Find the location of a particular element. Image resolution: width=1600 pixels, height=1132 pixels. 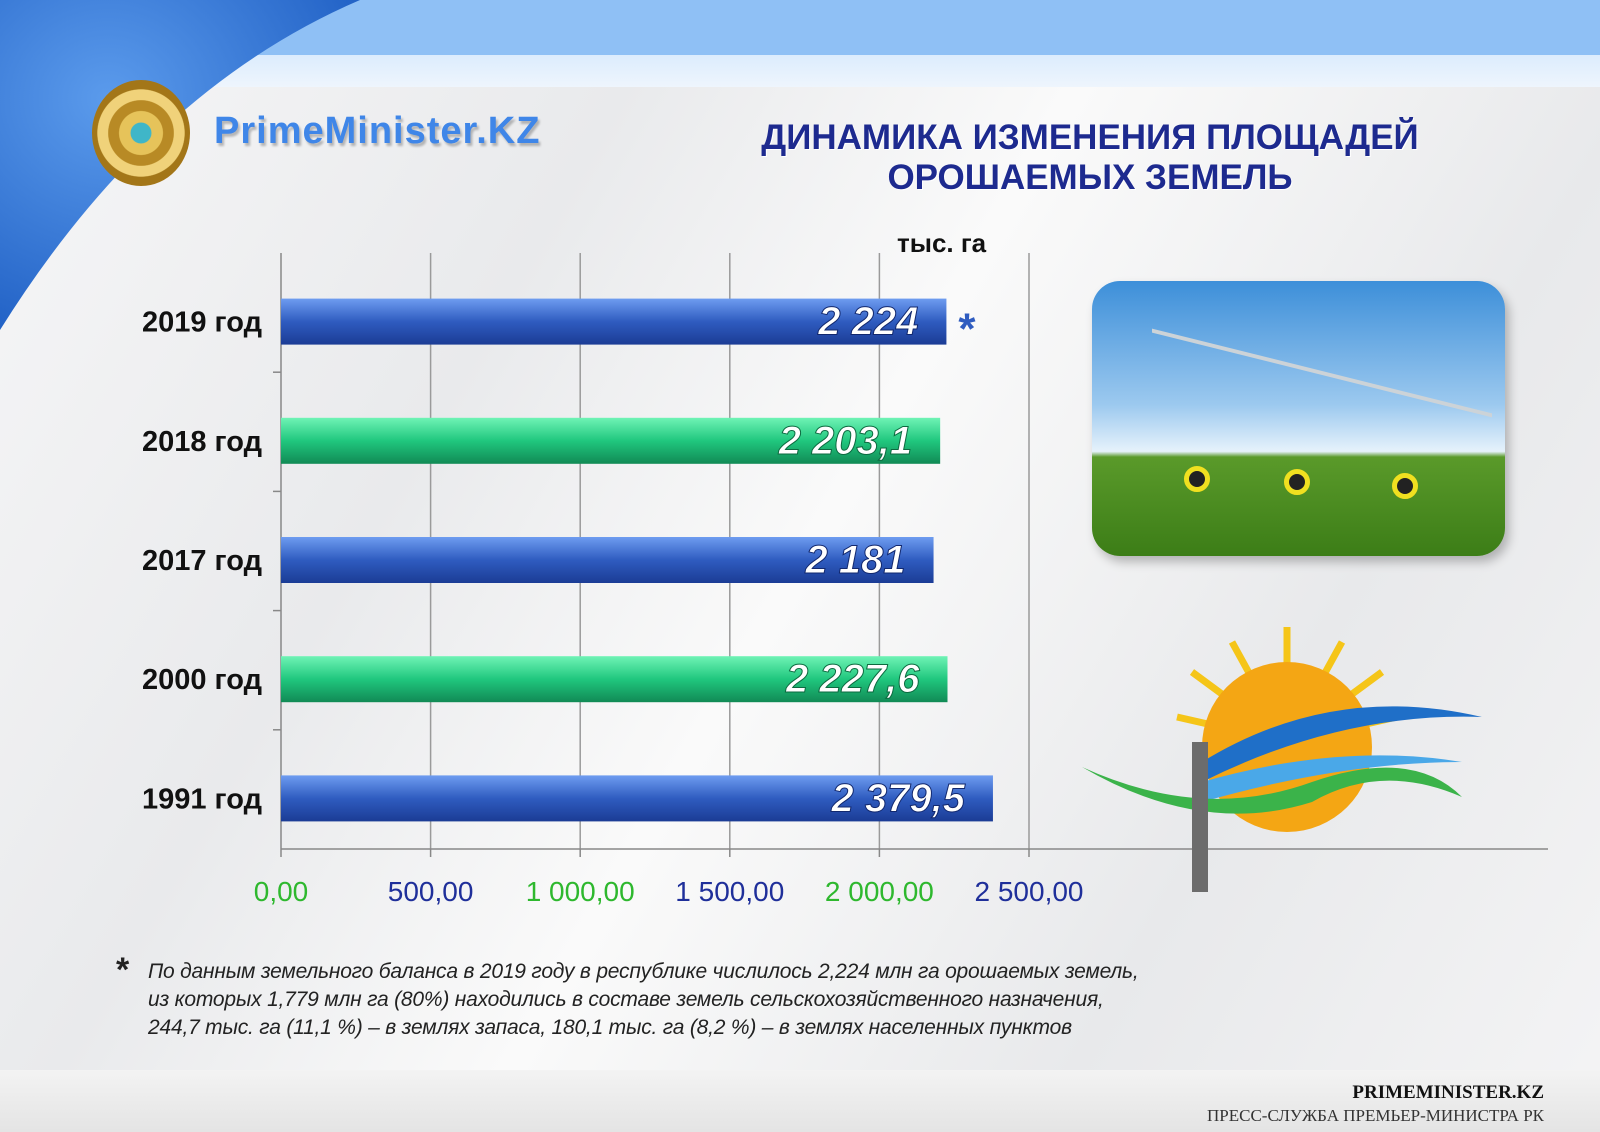

title-line-2: ОРОШАЕМЫХ ЗЕМЕЛЬ is located at coordinates (1090, 177).